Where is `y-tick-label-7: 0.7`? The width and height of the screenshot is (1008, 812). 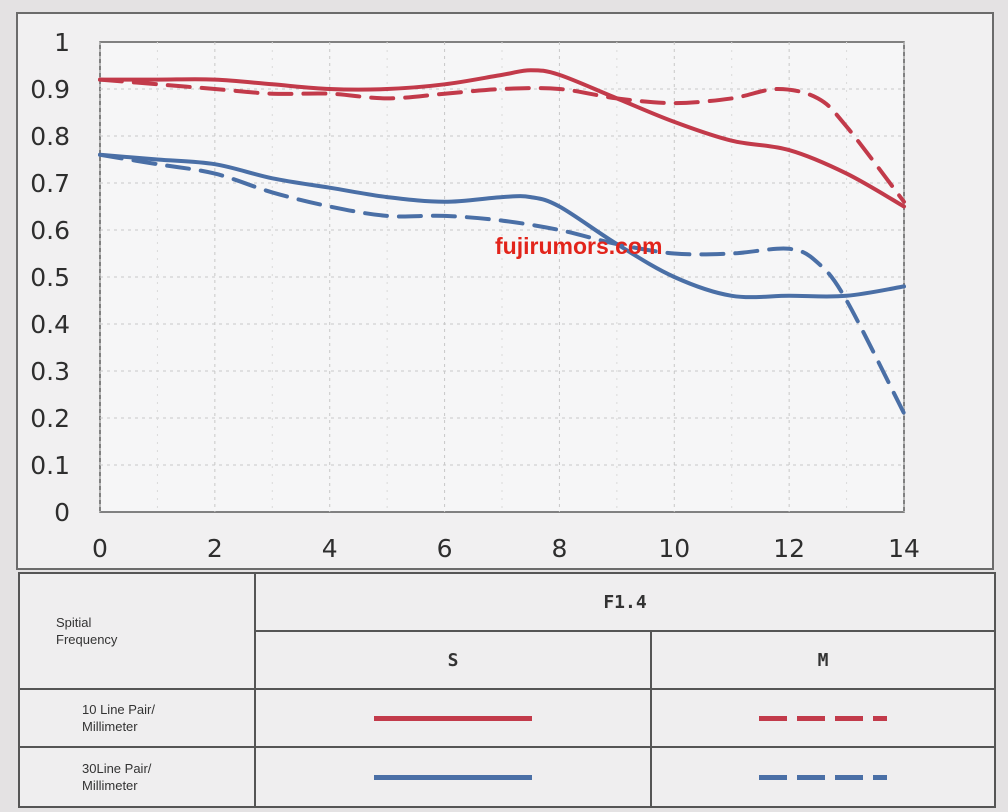 y-tick-label-7: 0.7 is located at coordinates (50, 183).